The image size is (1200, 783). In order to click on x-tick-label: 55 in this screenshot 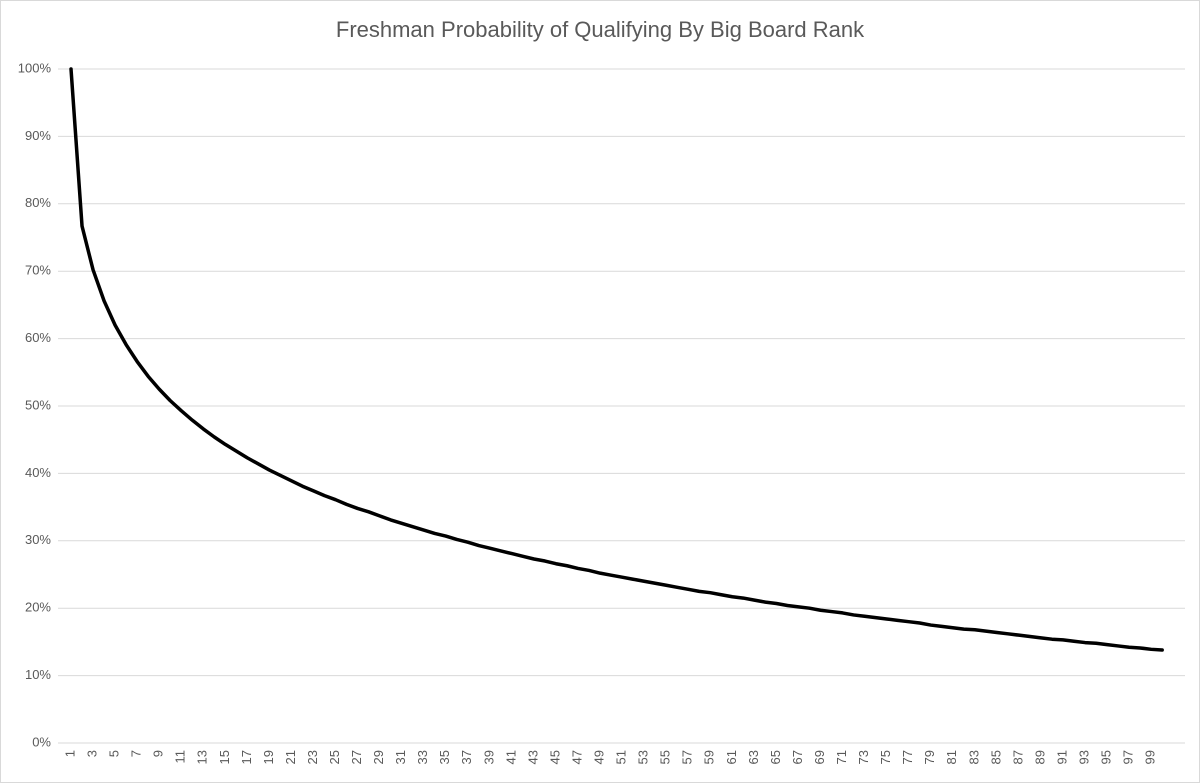, I will do `click(665, 757)`.